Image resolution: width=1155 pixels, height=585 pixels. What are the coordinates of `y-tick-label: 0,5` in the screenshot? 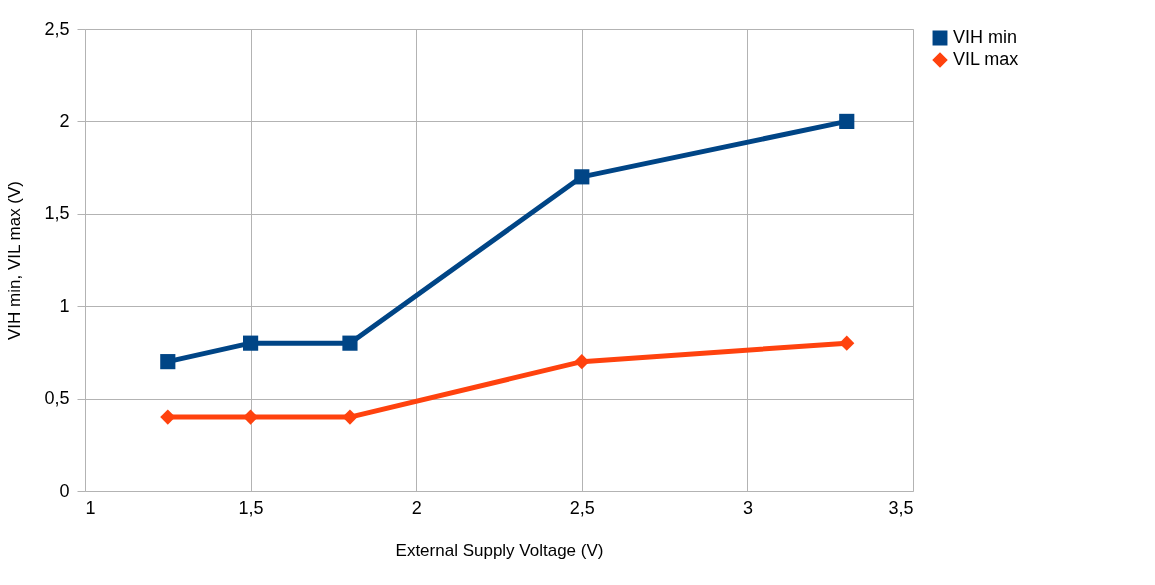 It's located at (57, 398).